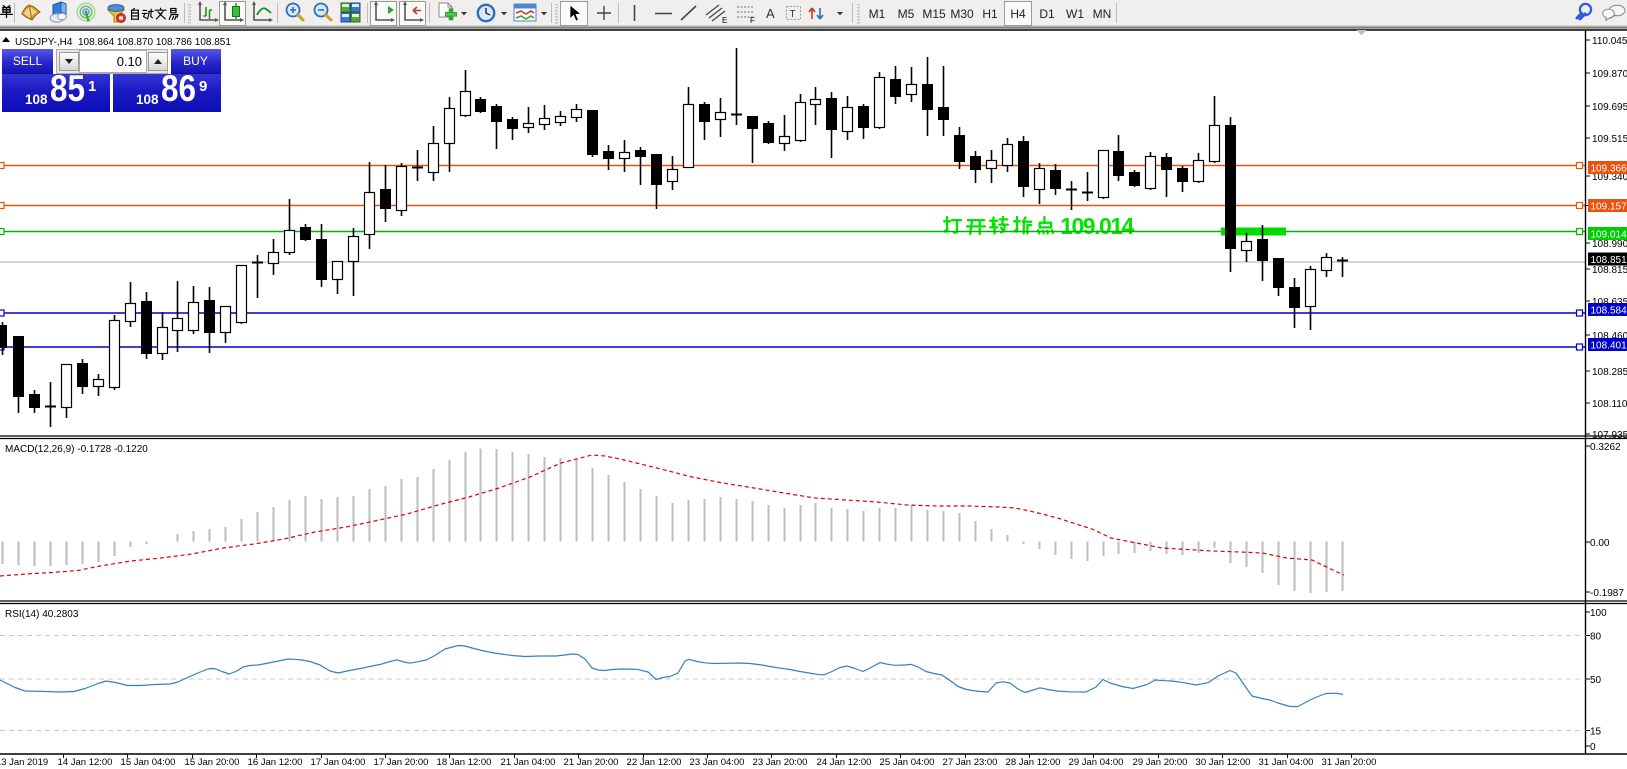 Image resolution: width=1627 pixels, height=769 pixels. Describe the element at coordinates (24, 762) in the screenshot. I see `svg-text: 13 Jan 2019` at that location.